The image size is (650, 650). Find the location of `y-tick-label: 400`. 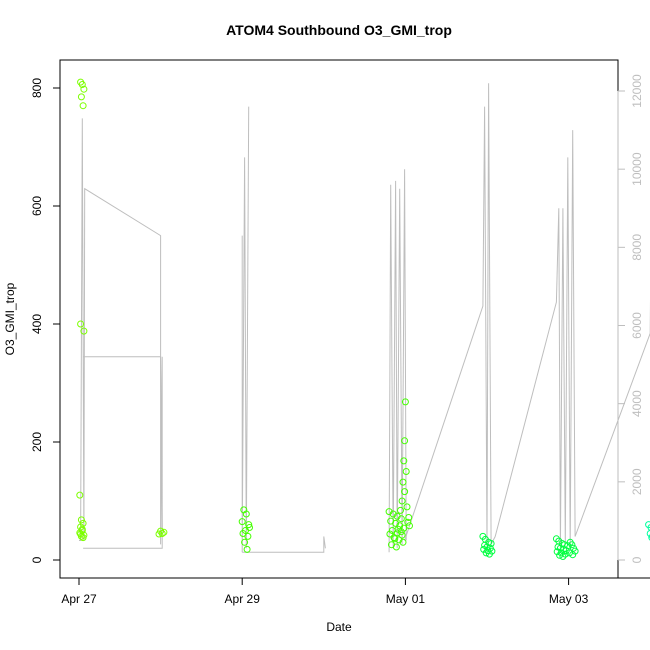

y-tick-label: 400 is located at coordinates (37, 324).